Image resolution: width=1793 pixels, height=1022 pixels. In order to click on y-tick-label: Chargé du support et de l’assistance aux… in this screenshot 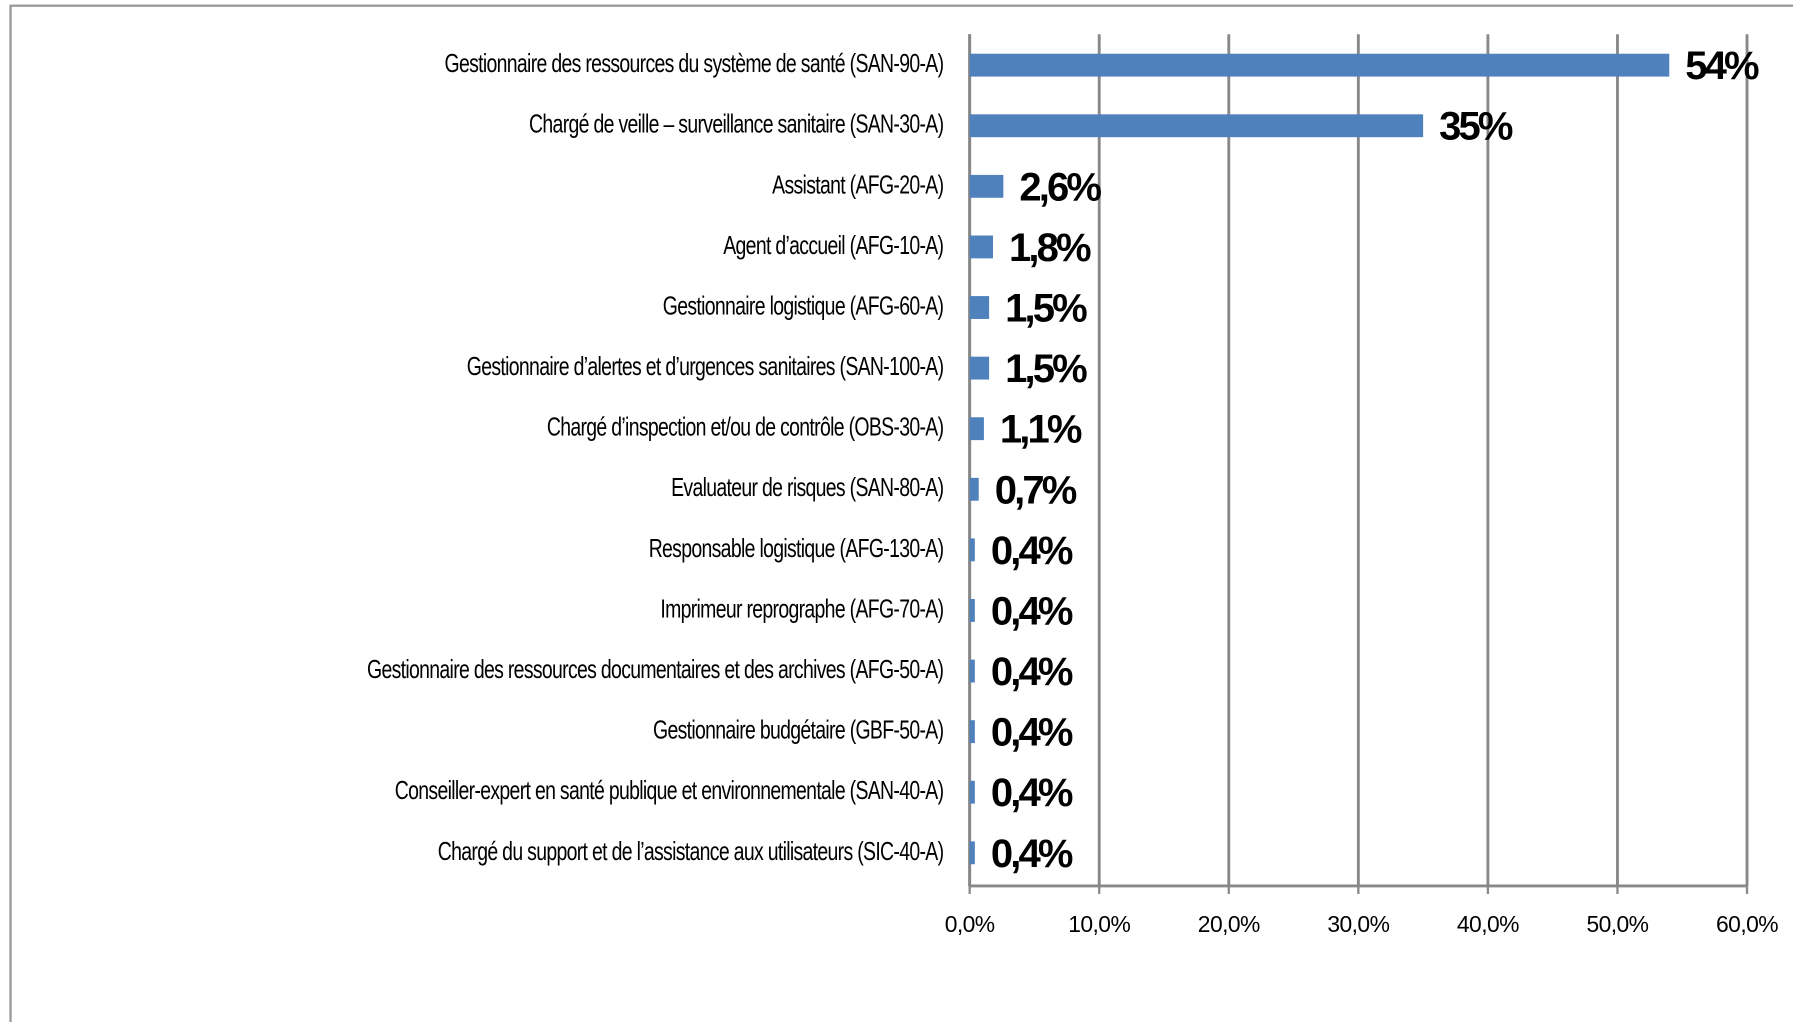, I will do `click(691, 851)`.